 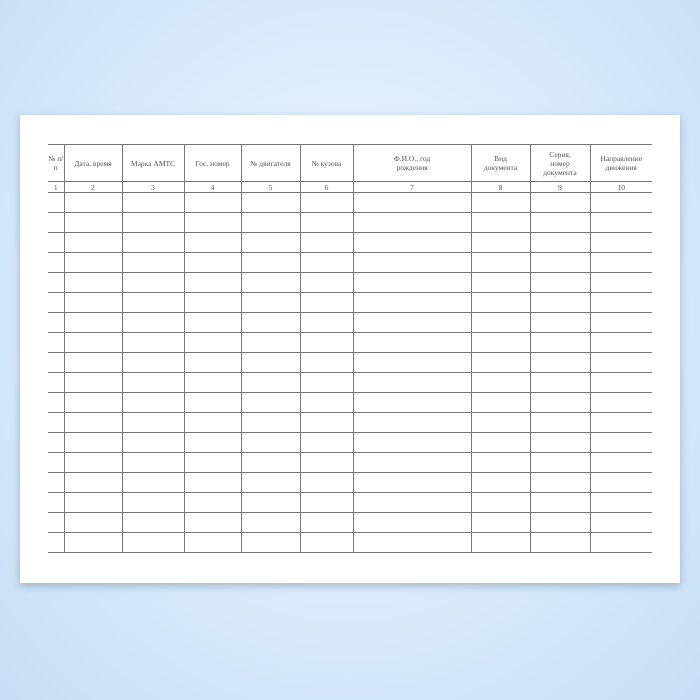 I want to click on column-header: Гос. номер, so click(x=212, y=163).